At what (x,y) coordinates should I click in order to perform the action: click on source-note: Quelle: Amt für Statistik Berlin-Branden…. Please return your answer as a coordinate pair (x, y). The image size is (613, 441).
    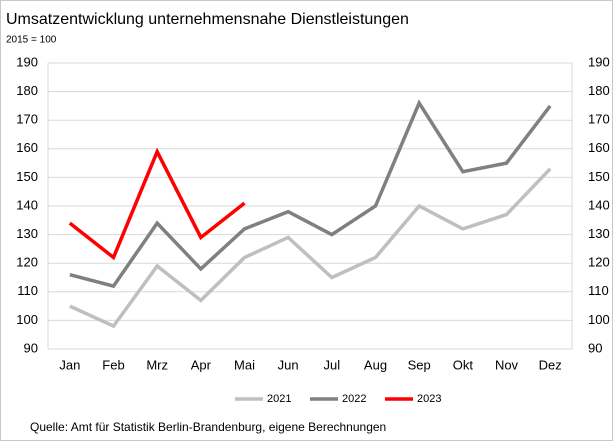
    Looking at the image, I should click on (208, 427).